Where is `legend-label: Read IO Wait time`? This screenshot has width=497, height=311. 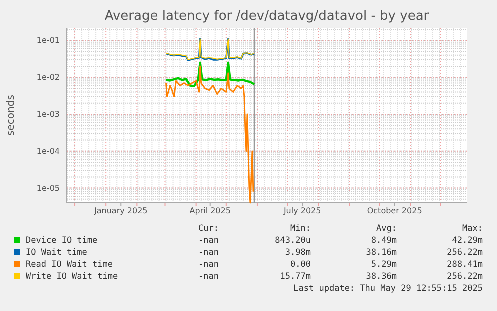 legend-label: Read IO Wait time is located at coordinates (69, 265).